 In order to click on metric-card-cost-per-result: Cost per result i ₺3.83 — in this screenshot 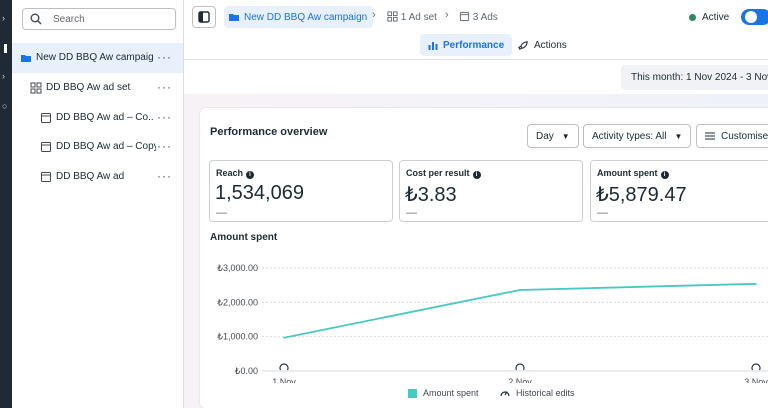, I will do `click(491, 191)`.